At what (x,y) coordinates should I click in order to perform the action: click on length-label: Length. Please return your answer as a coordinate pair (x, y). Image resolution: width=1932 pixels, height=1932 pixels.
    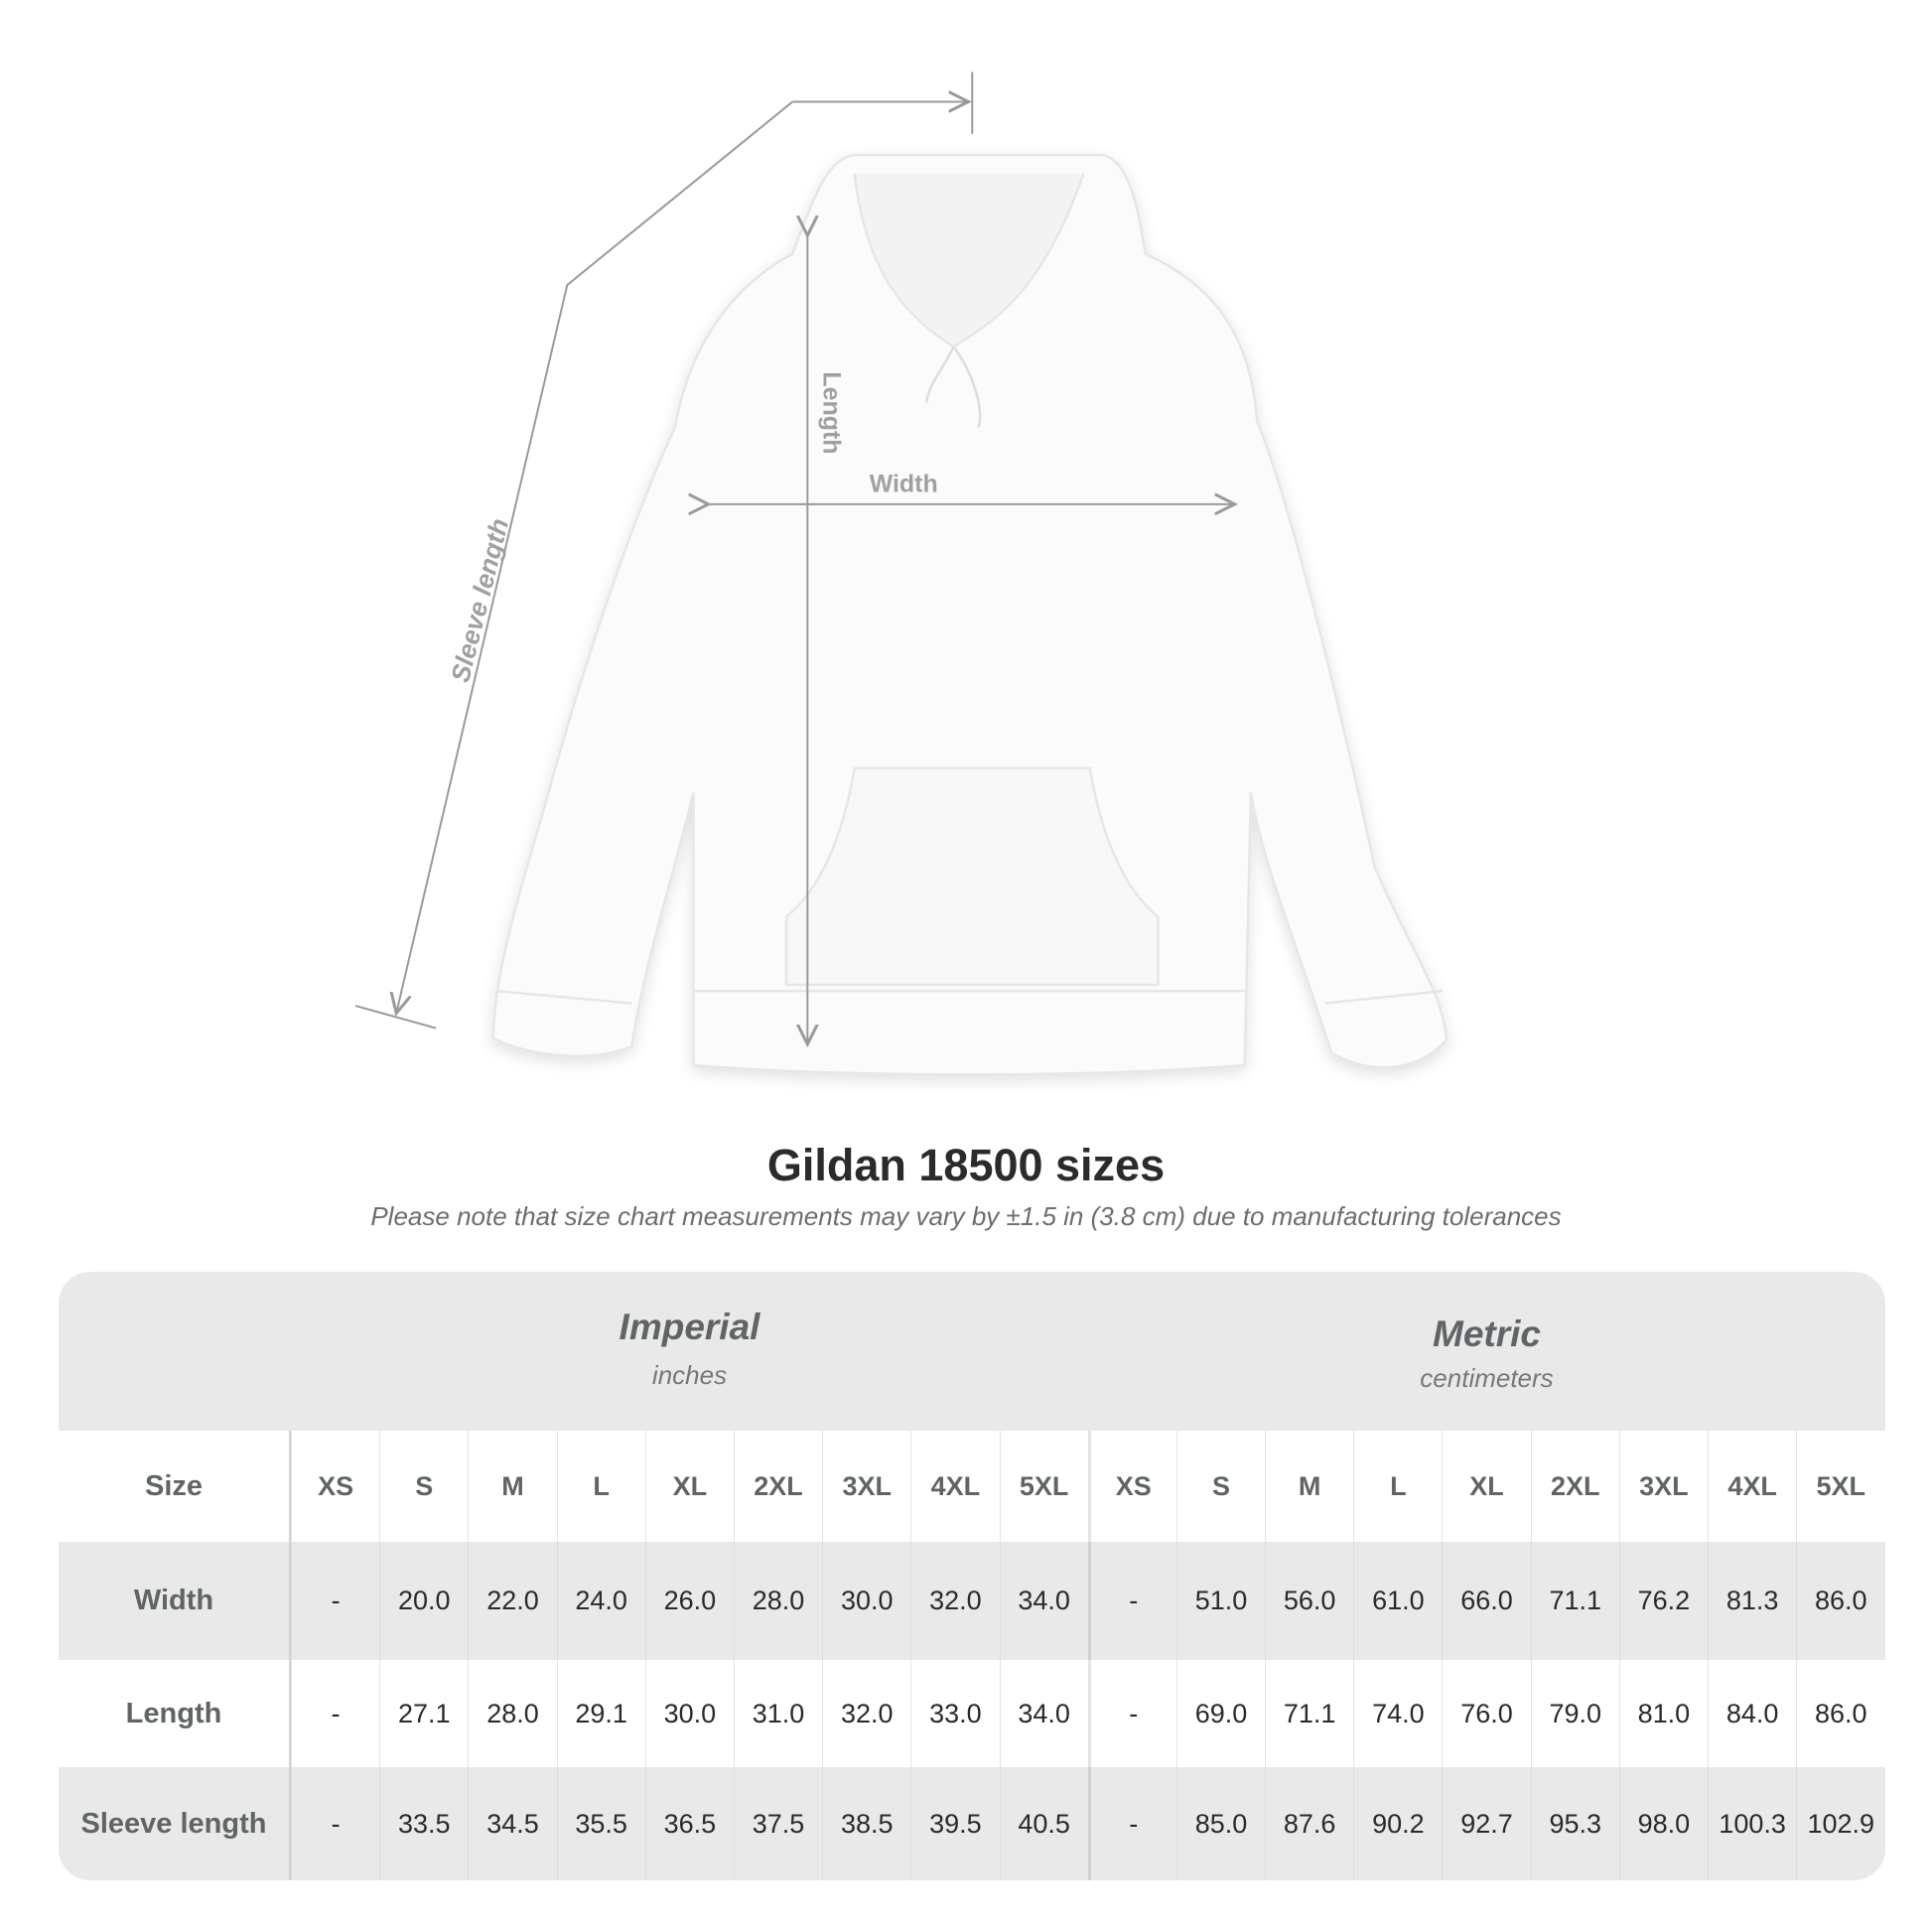
    Looking at the image, I should click on (832, 413).